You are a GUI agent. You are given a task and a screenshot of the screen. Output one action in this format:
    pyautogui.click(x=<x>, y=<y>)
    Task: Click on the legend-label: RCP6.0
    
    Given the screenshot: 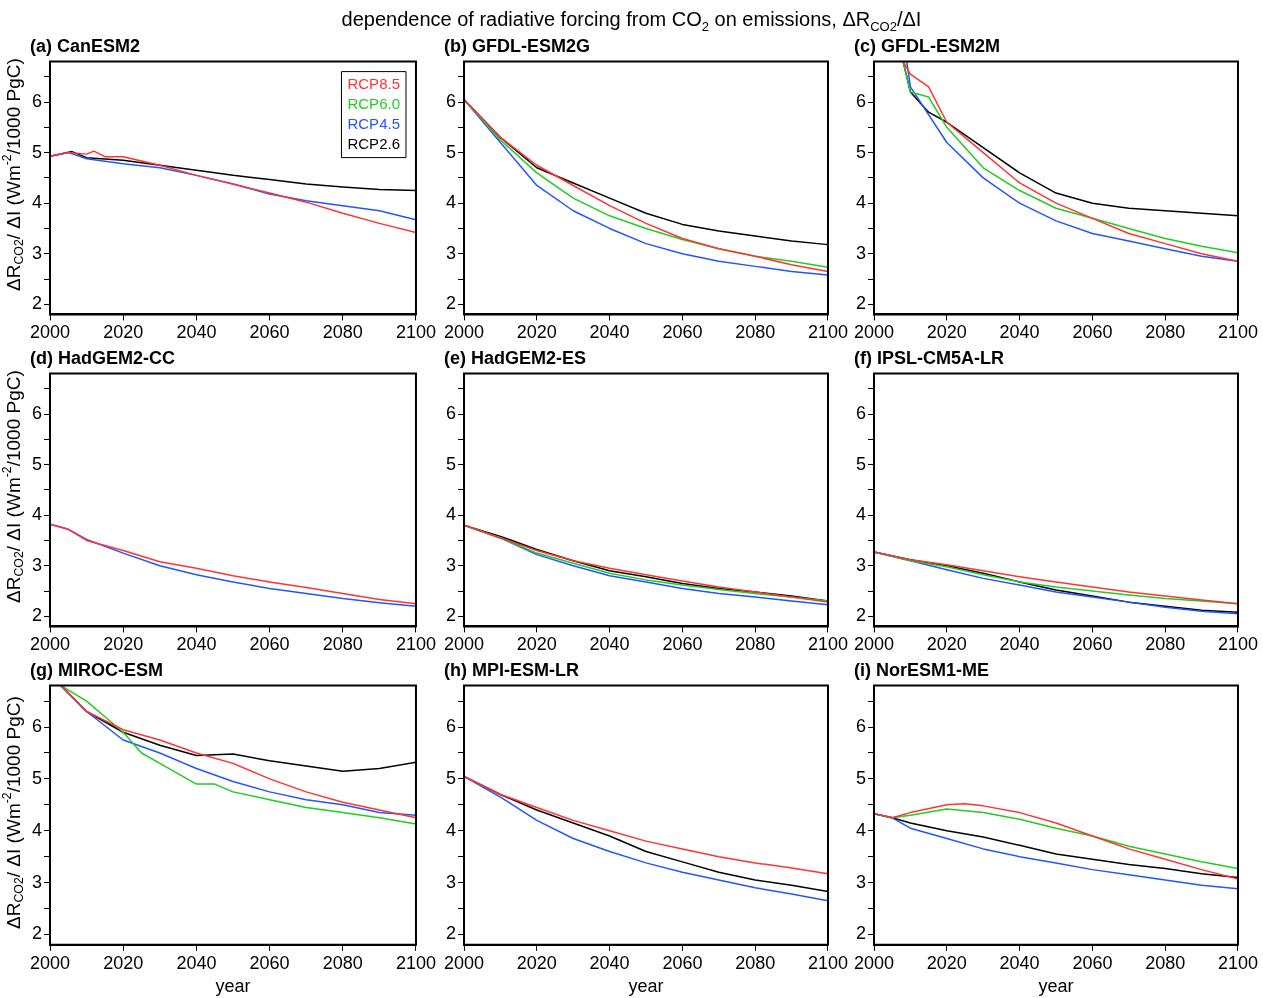 What is the action you would take?
    pyautogui.click(x=373, y=103)
    